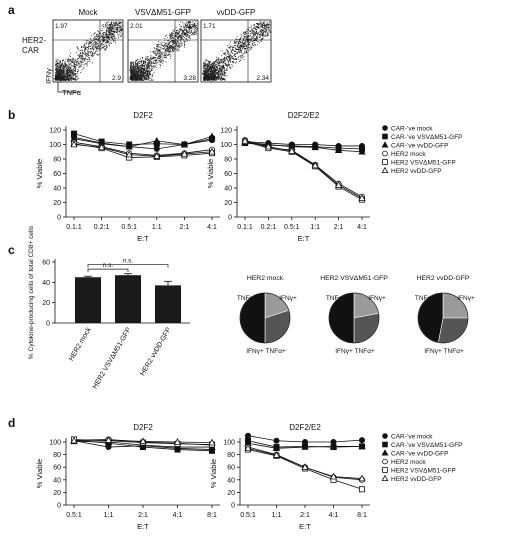 The image size is (523, 559). What do you see at coordinates (212, 227) in the screenshot?
I see `x-tick-label: 4:1` at bounding box center [212, 227].